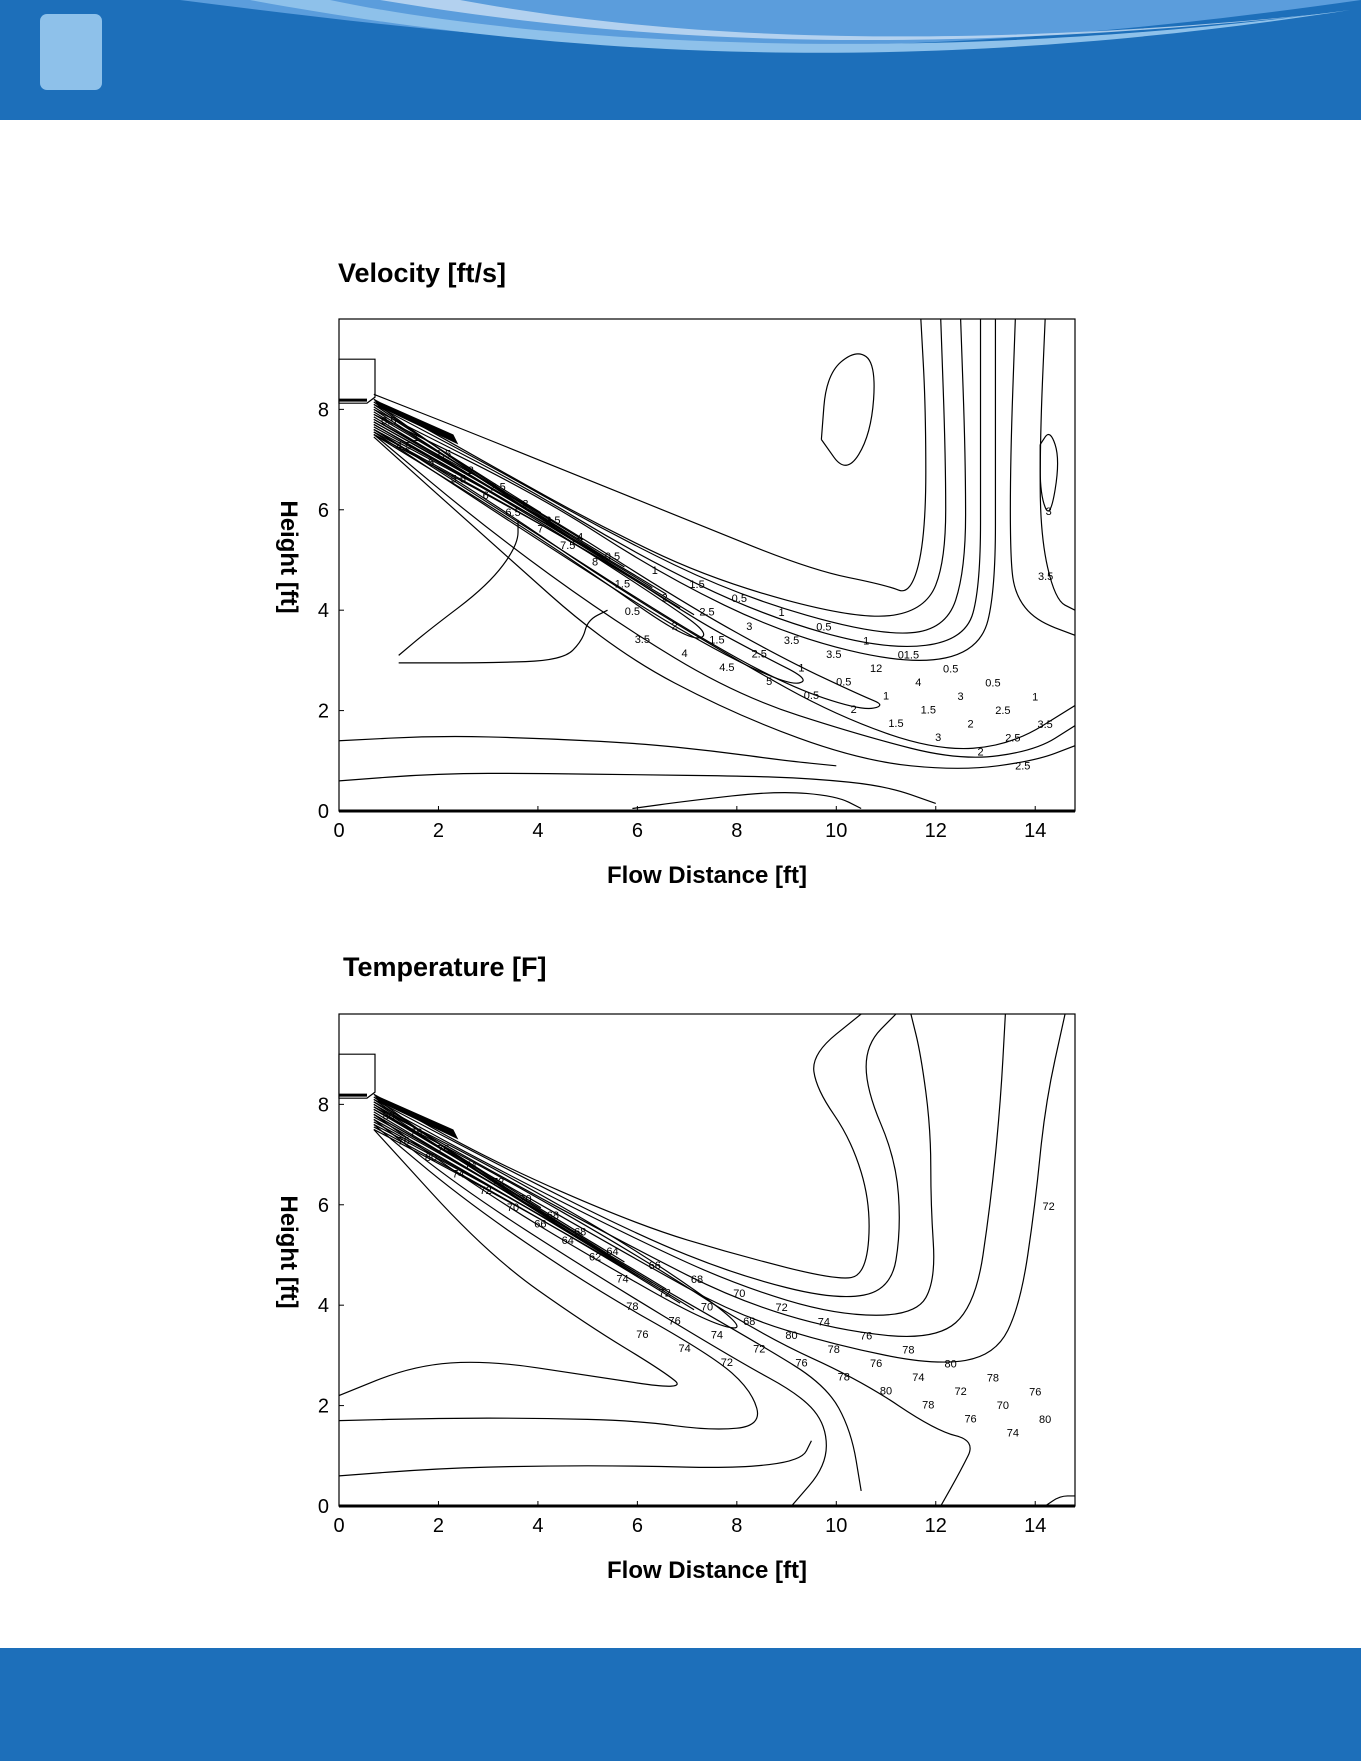  Describe the element at coordinates (595, 563) in the screenshot. I see `contour-label: 8` at that location.